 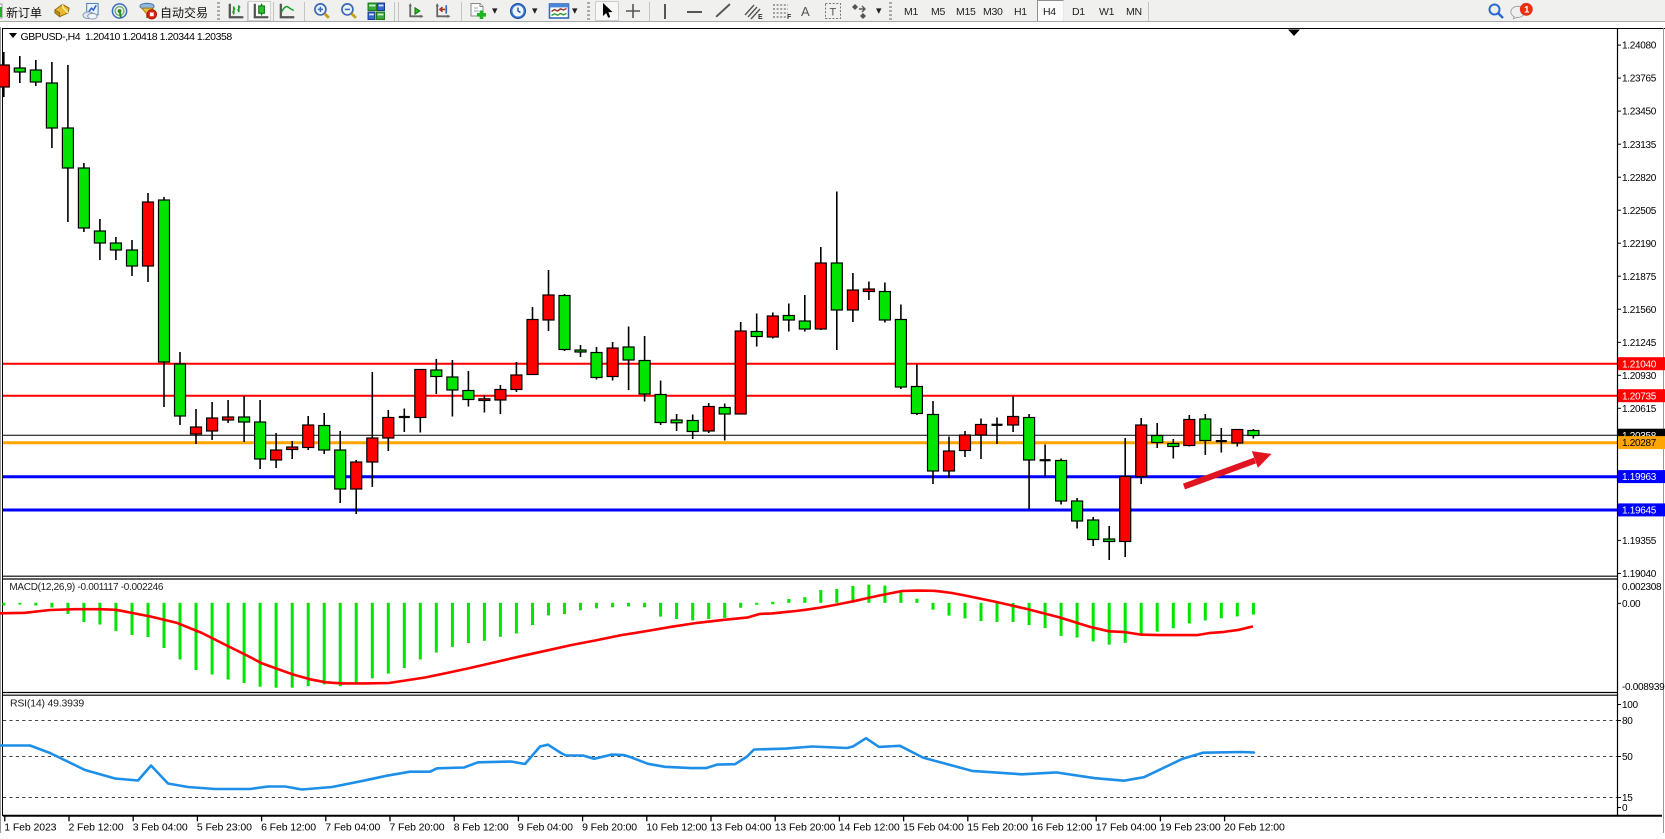 What do you see at coordinates (288, 828) in the screenshot?
I see `svg-text: 6 Feb 12:00` at bounding box center [288, 828].